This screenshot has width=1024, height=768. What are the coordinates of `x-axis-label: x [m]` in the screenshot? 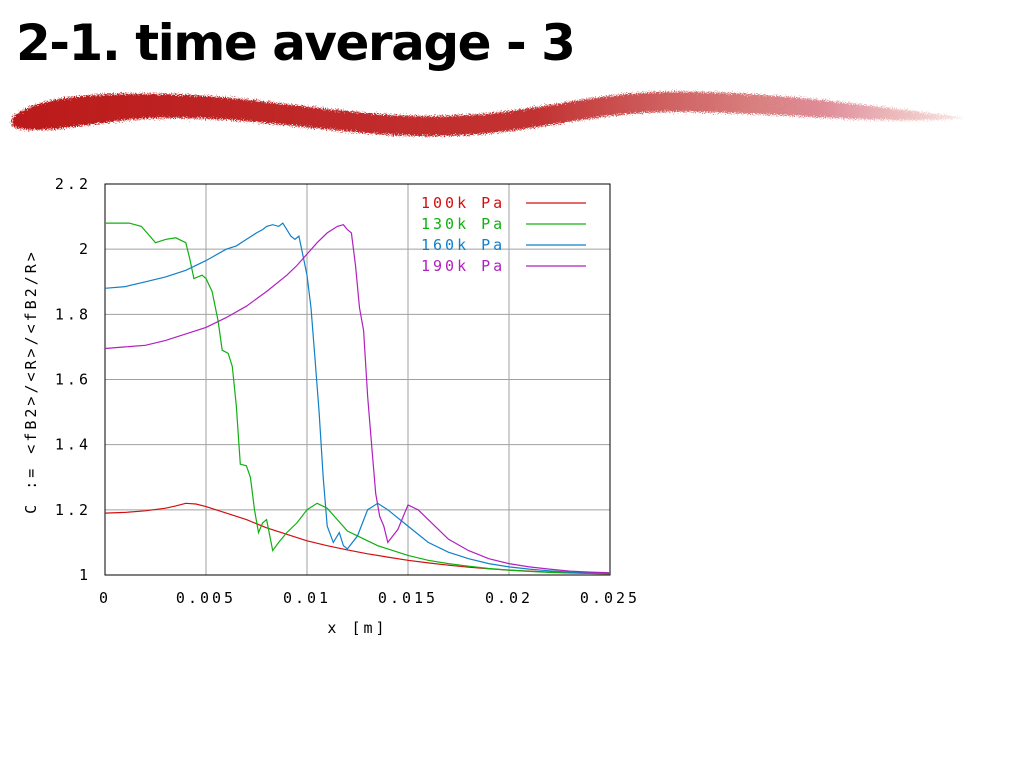 It's located at (357, 628).